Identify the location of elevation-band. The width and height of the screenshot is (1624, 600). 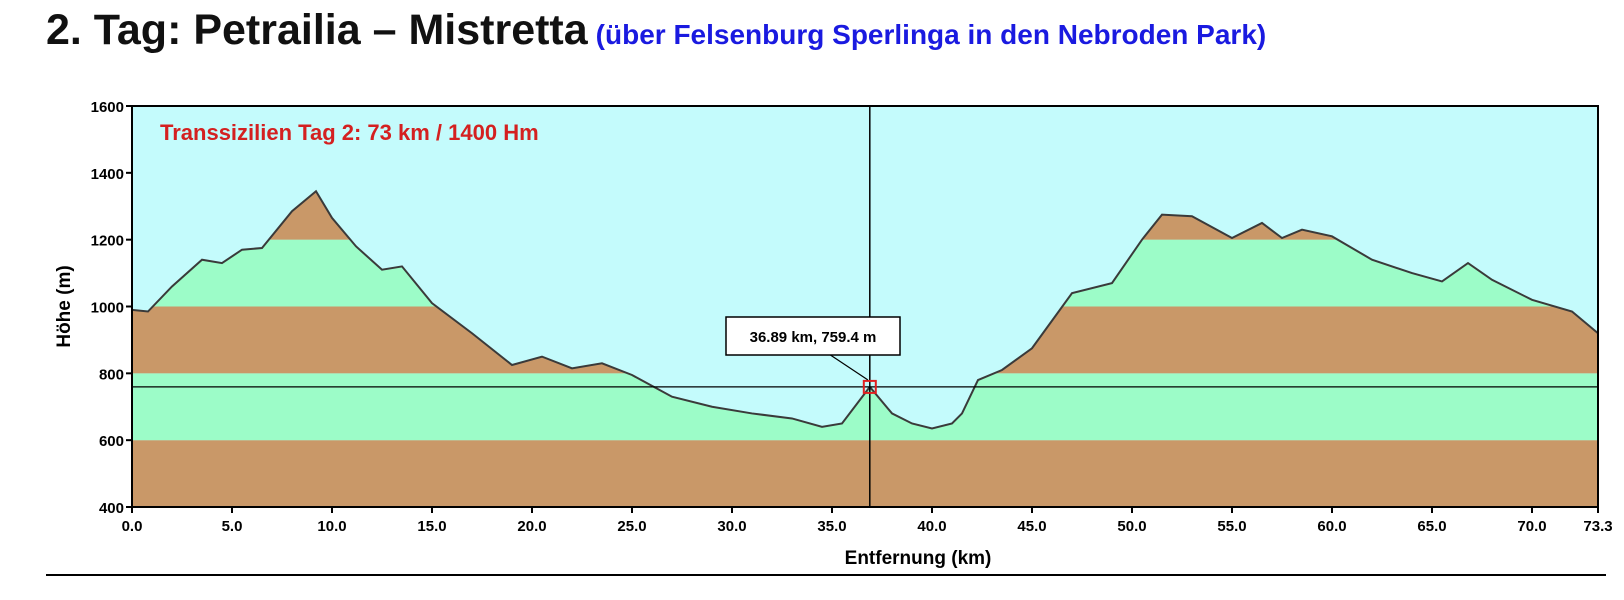
(865, 473).